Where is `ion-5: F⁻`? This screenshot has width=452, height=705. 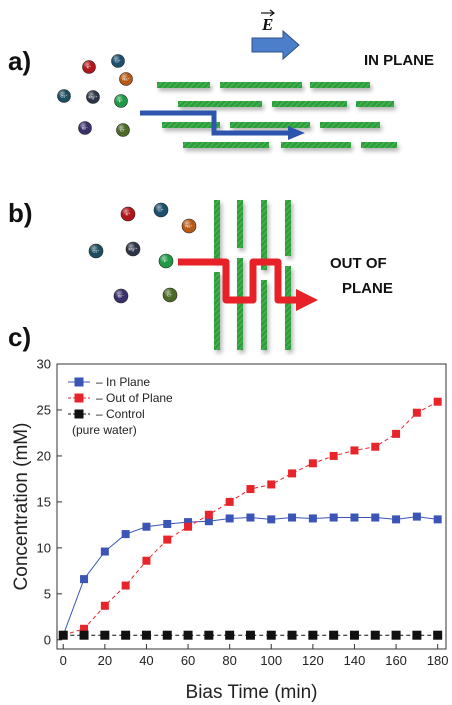
ion-5: F⁻ is located at coordinates (166, 261).